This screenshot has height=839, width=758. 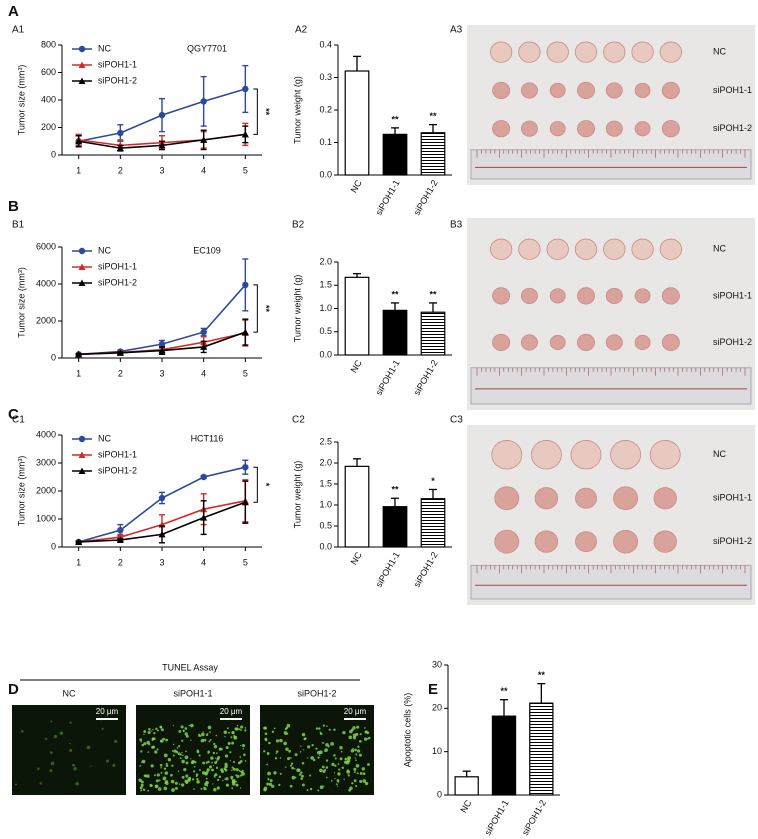 I want to click on y-tick-label: 2.0, so click(x=325, y=261).